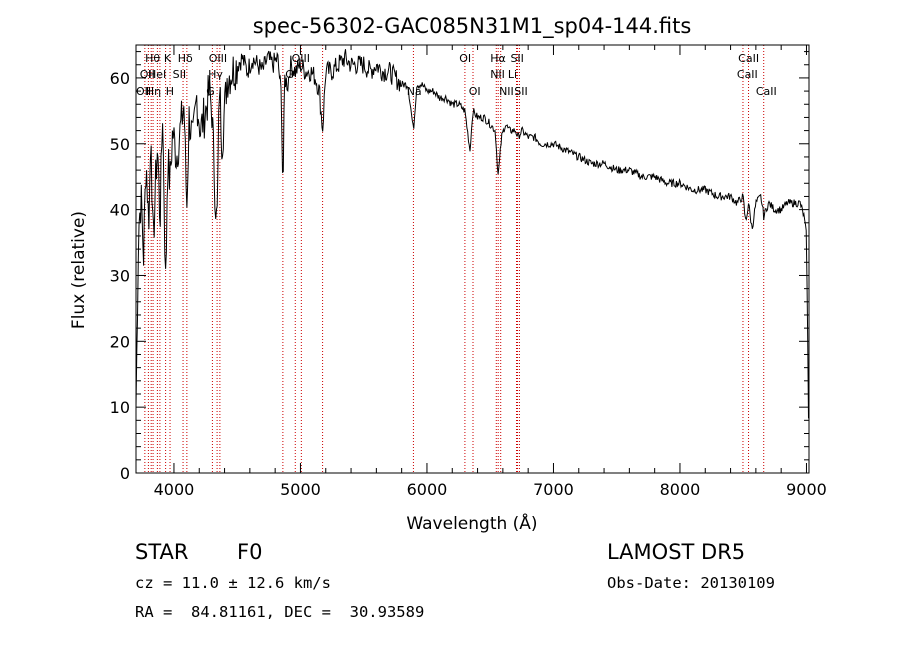  What do you see at coordinates (676, 552) in the screenshot?
I see `survey-name: LAMOST DR5` at bounding box center [676, 552].